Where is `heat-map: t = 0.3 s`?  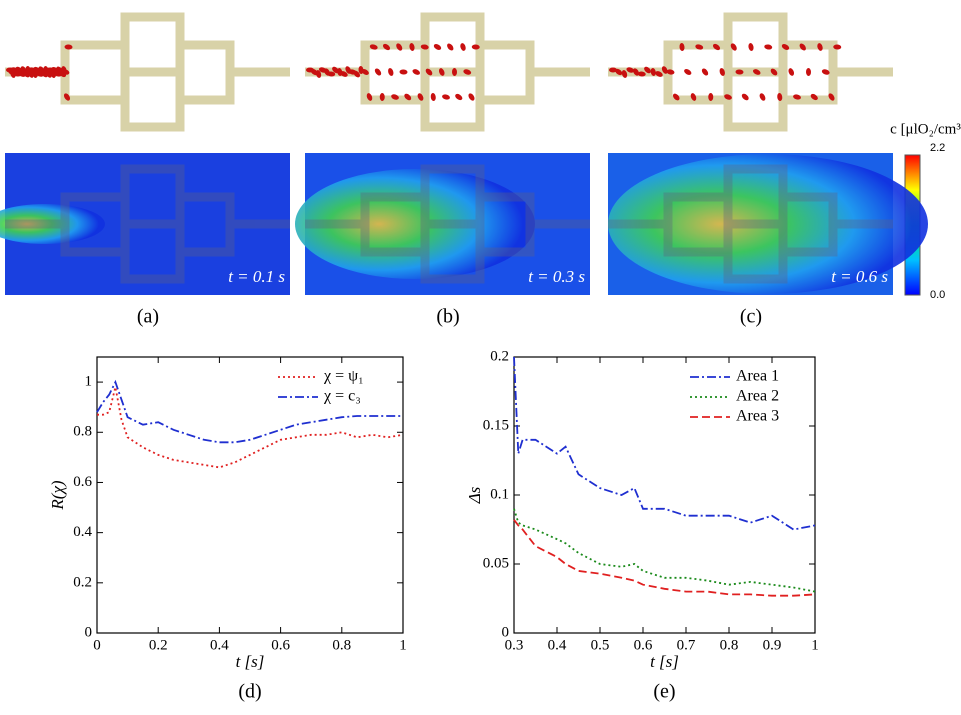 heat-map: t = 0.3 s is located at coordinates (442, 224).